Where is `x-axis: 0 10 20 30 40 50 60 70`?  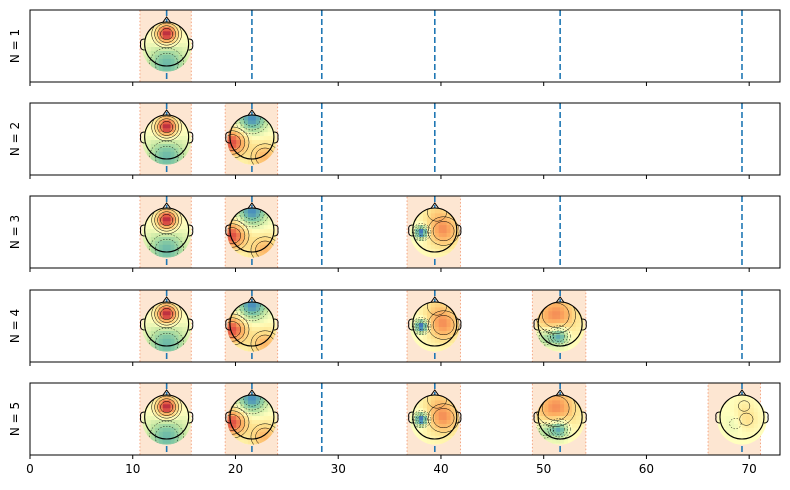
x-axis: 0 10 20 30 40 50 60 70 is located at coordinates (391, 469).